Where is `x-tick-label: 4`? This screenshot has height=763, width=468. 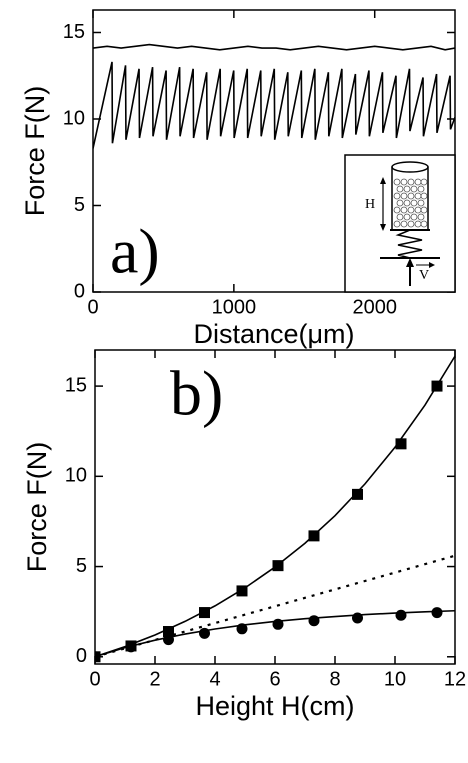 x-tick-label: 4 is located at coordinates (214, 679).